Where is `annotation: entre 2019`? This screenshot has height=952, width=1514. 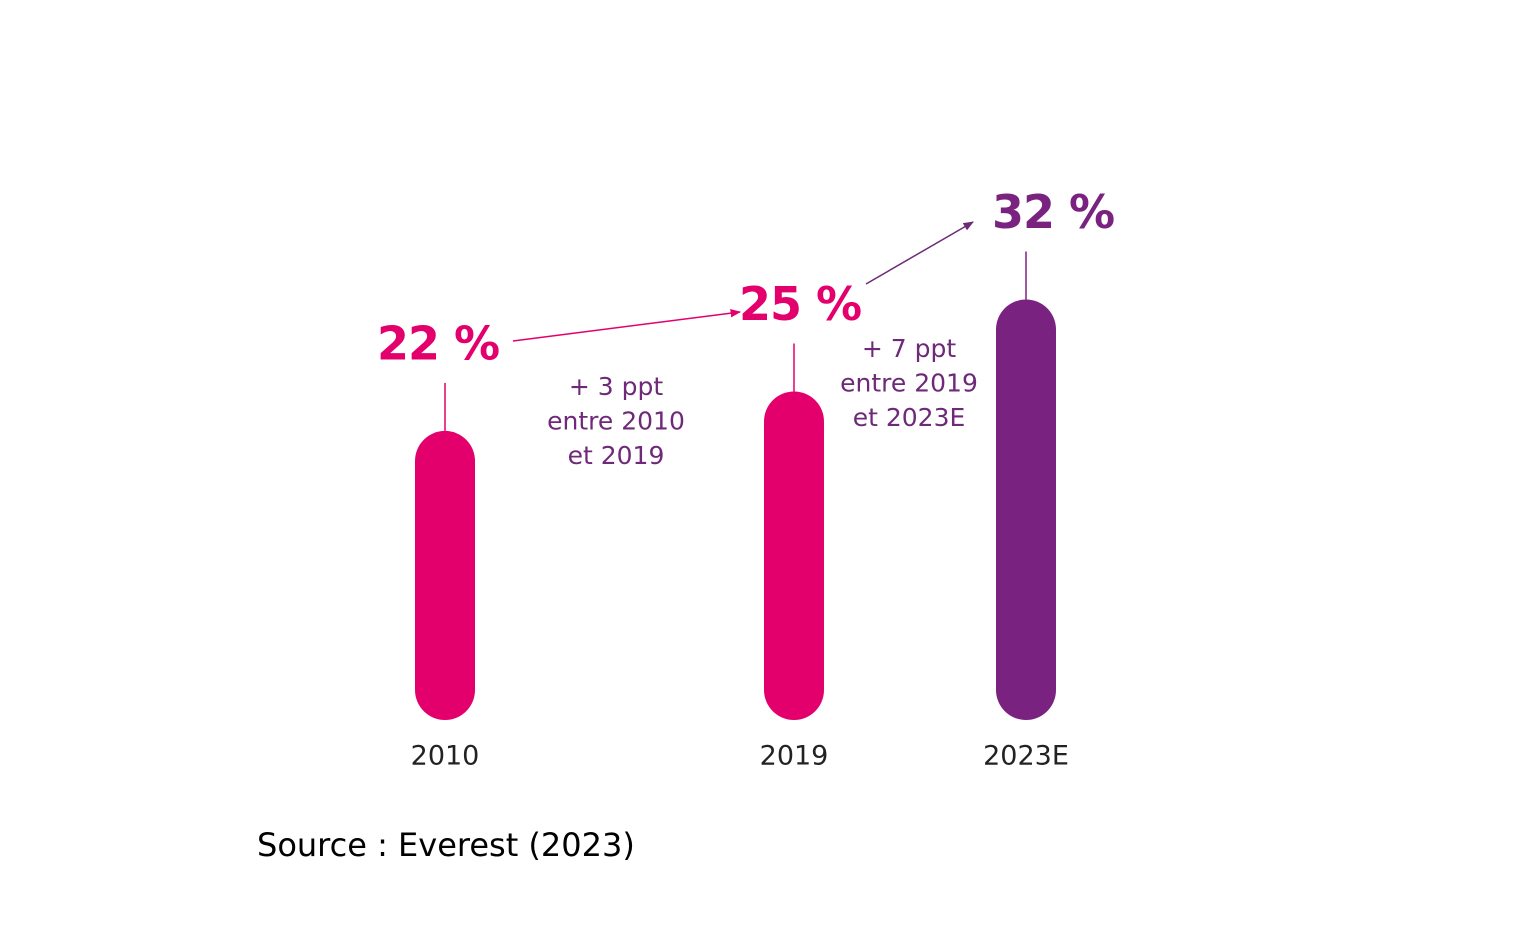 annotation: entre 2019 is located at coordinates (909, 383).